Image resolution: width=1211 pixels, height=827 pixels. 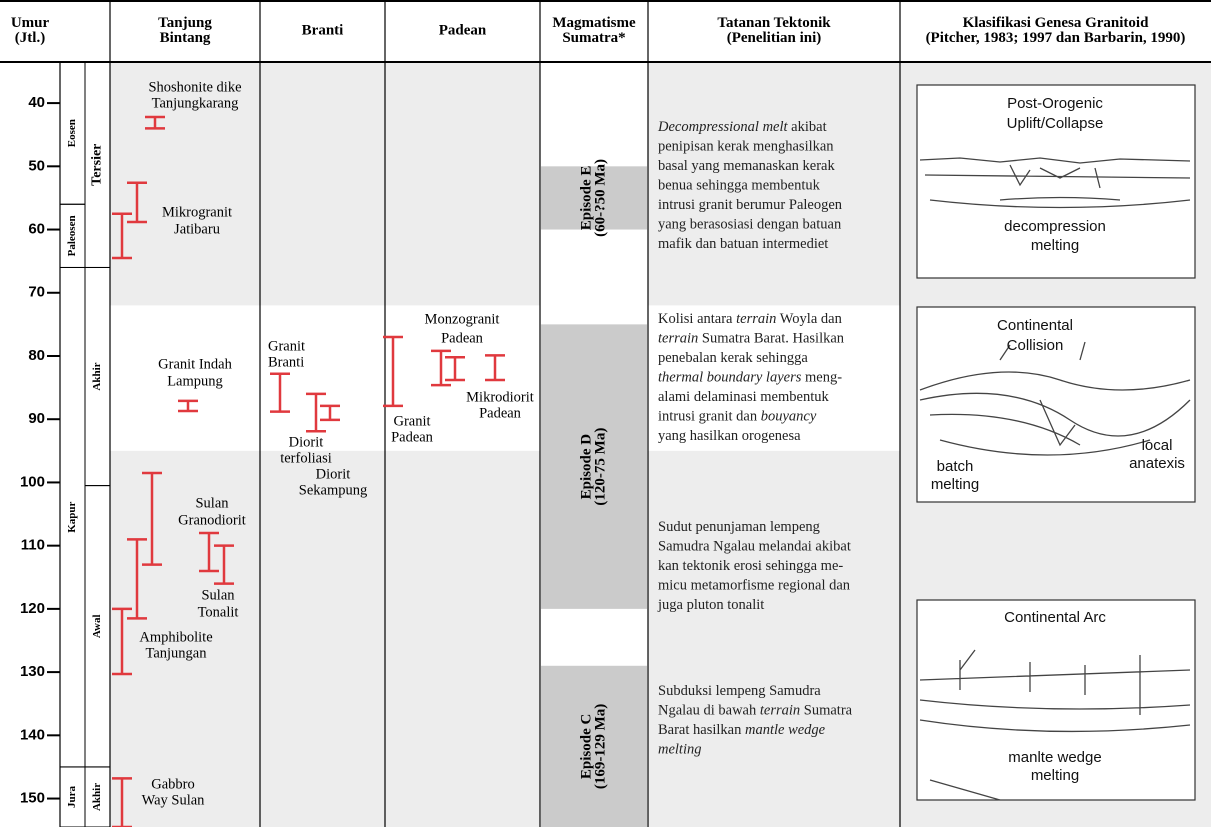 What do you see at coordinates (1055, 103) in the screenshot?
I see `panel-label: Post-Orogenic` at bounding box center [1055, 103].